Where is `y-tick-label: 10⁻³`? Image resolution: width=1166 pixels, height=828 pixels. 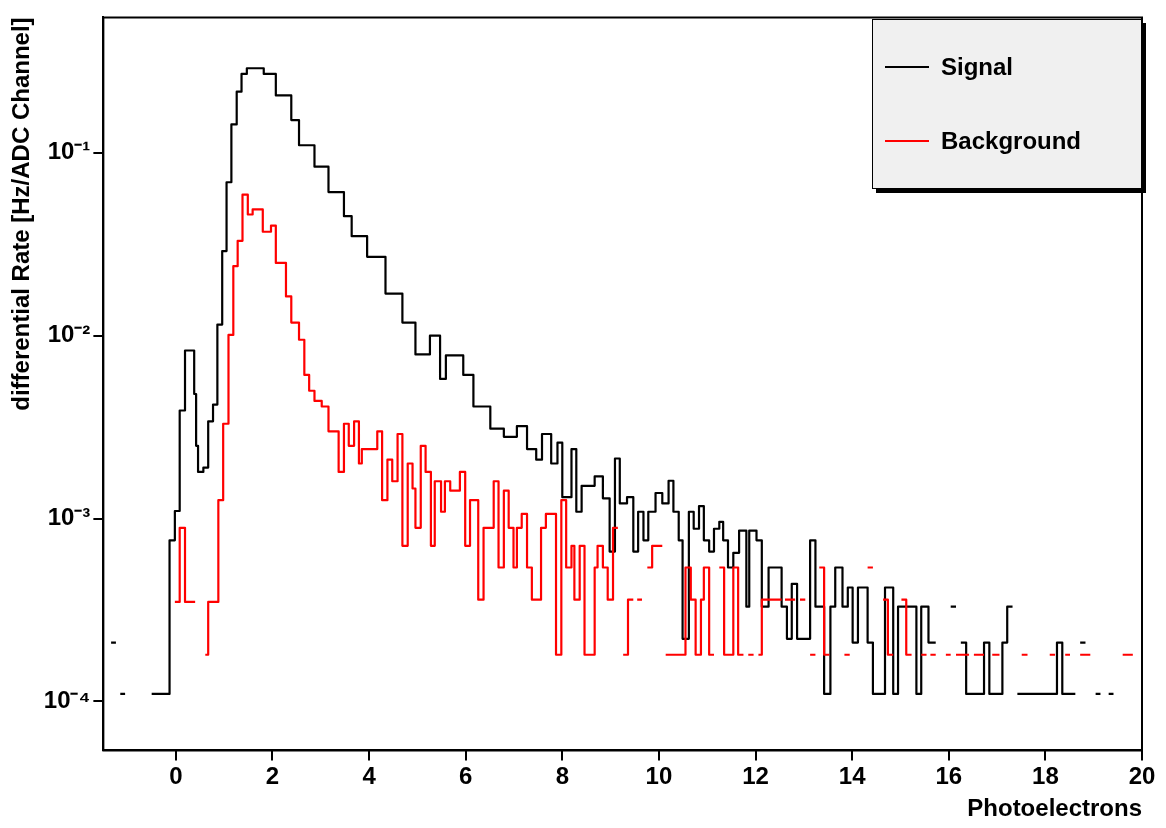
y-tick-label: 10⁻³ is located at coordinates (69, 517).